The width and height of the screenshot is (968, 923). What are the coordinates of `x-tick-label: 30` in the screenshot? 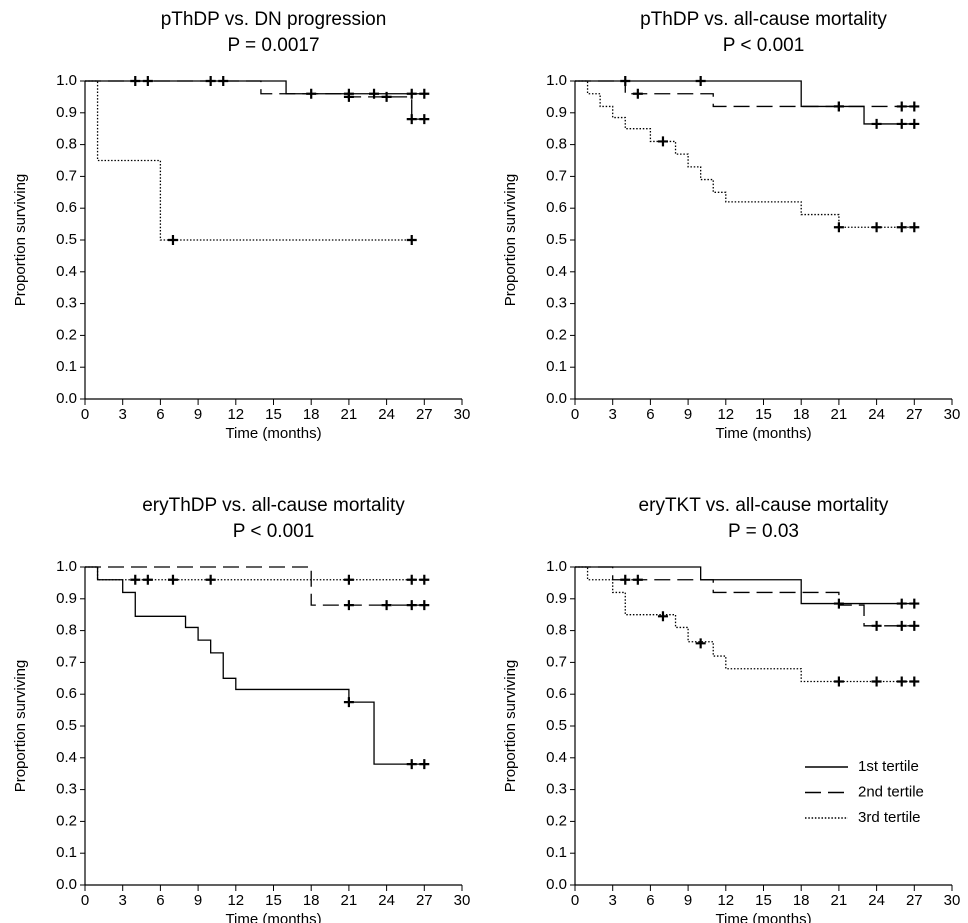 It's located at (462, 414).